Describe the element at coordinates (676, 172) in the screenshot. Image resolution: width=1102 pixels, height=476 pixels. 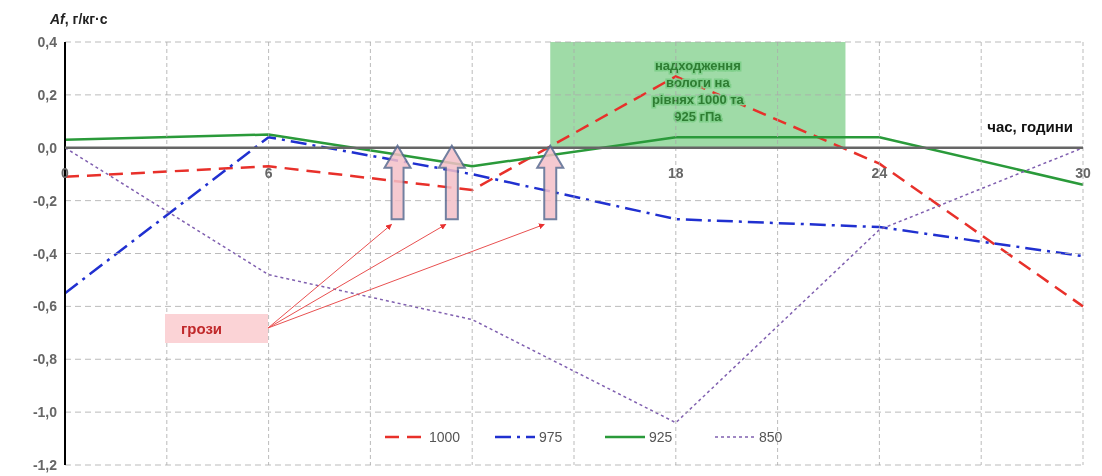
I see `x-tick-label: 18` at that location.